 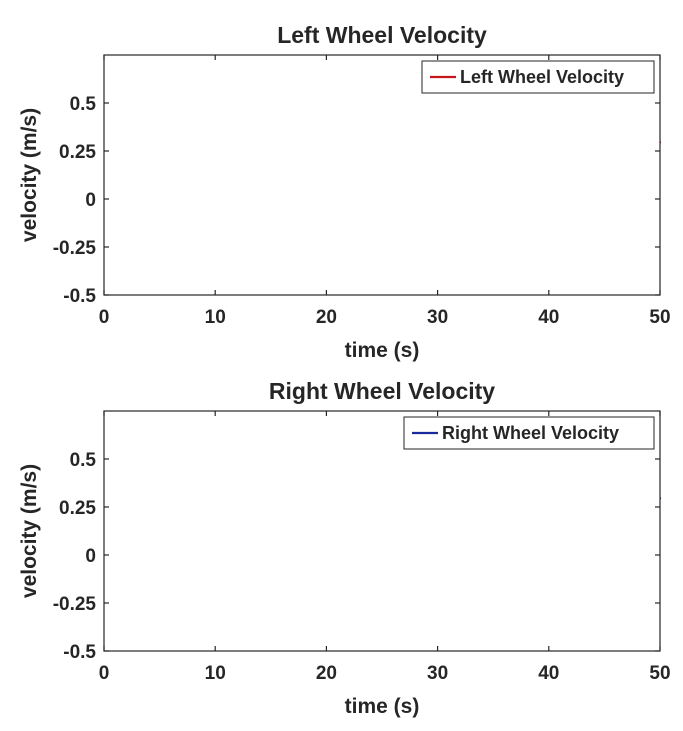 I want to click on legend: Right Wheel Velocity, so click(x=529, y=433).